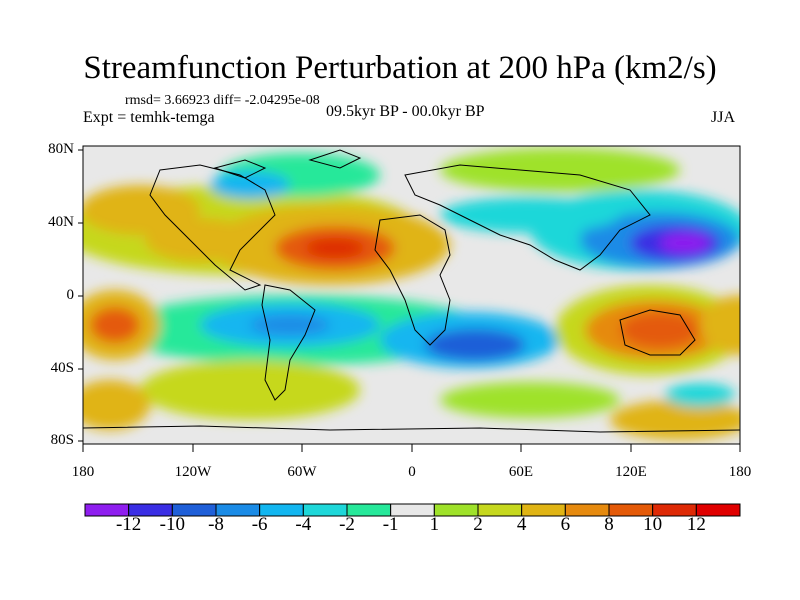 The height and width of the screenshot is (600, 800). Describe the element at coordinates (302, 472) in the screenshot. I see `lon-tick-label: 60W` at that location.